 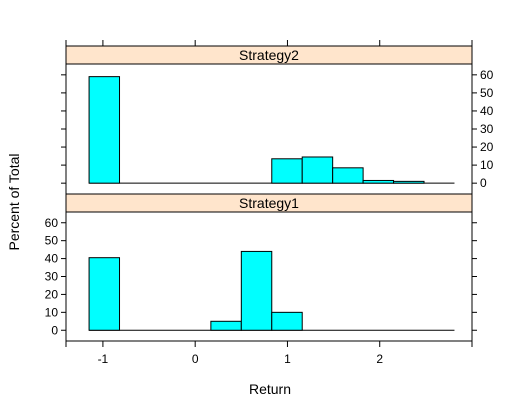 I want to click on ytick-label-strategy1-50: 50, so click(x=52, y=241).